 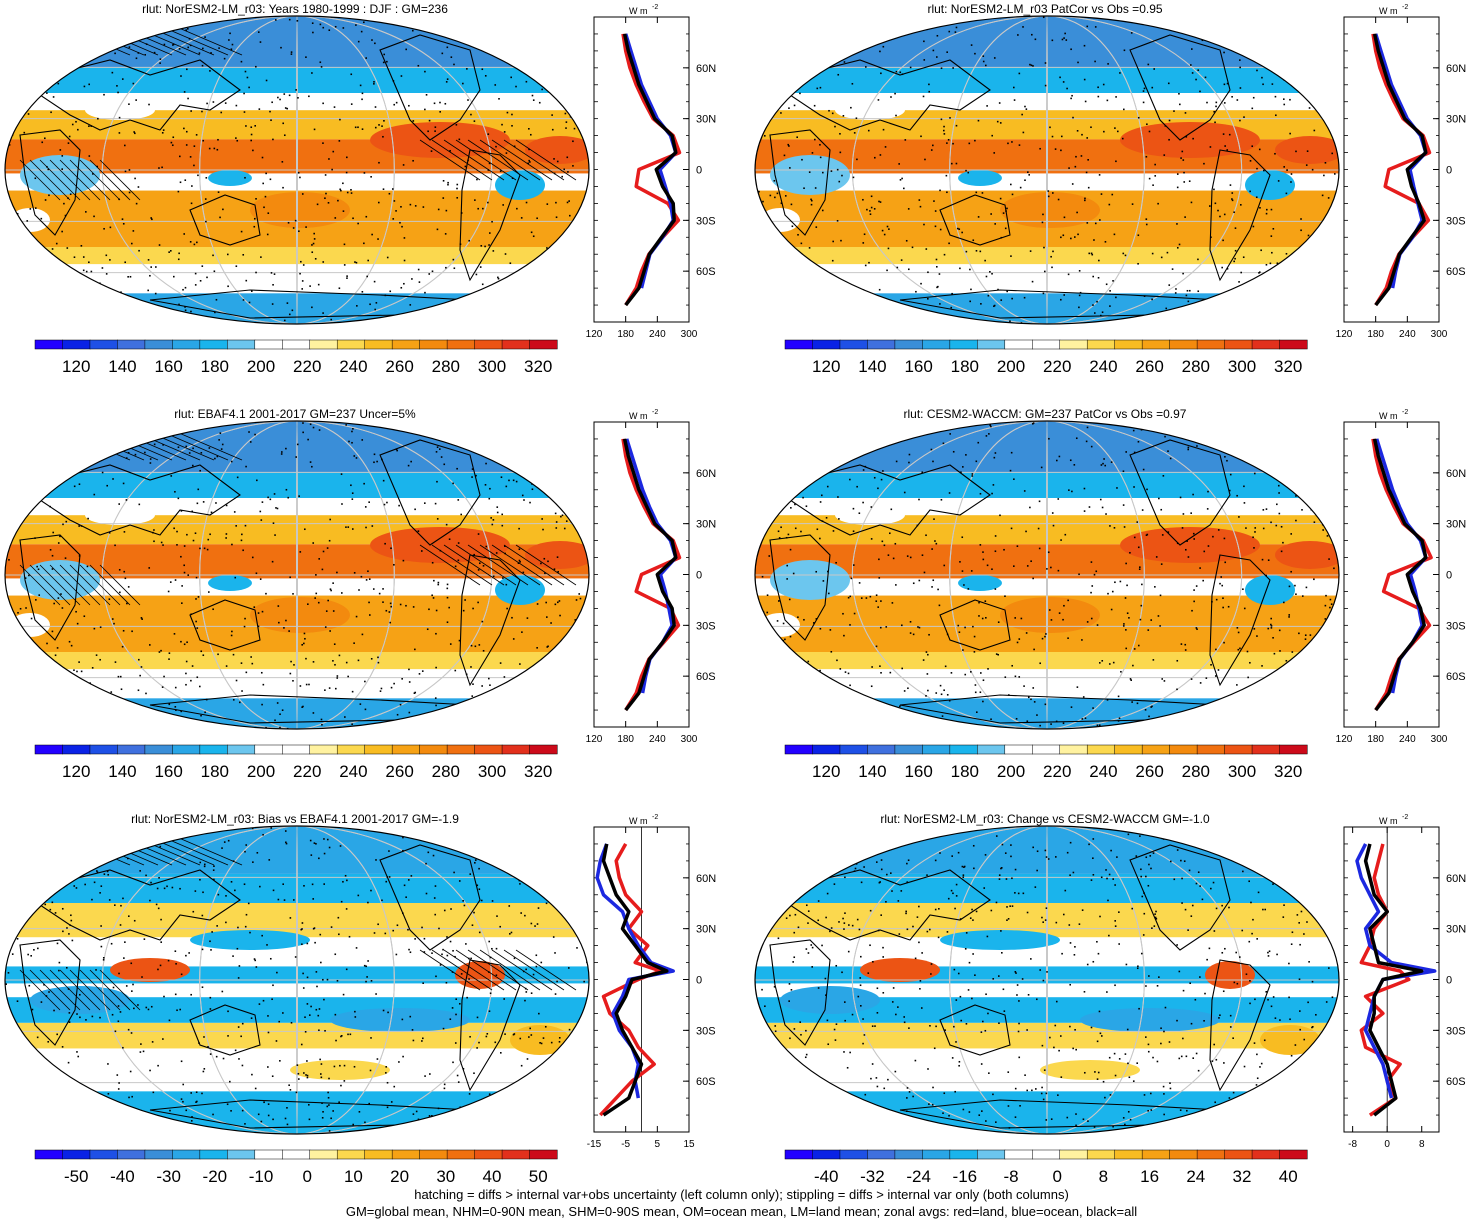 What do you see at coordinates (706, 1082) in the screenshot?
I see `zonal-lat-label: 60S` at bounding box center [706, 1082].